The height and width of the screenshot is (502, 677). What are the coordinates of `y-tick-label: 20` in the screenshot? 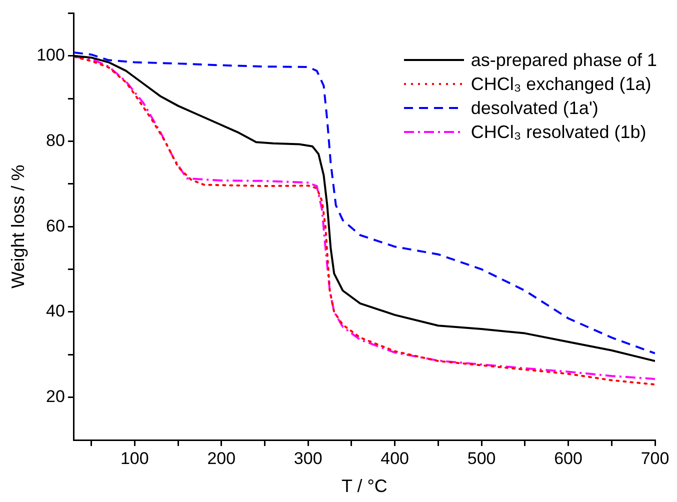 It's located at (55, 396).